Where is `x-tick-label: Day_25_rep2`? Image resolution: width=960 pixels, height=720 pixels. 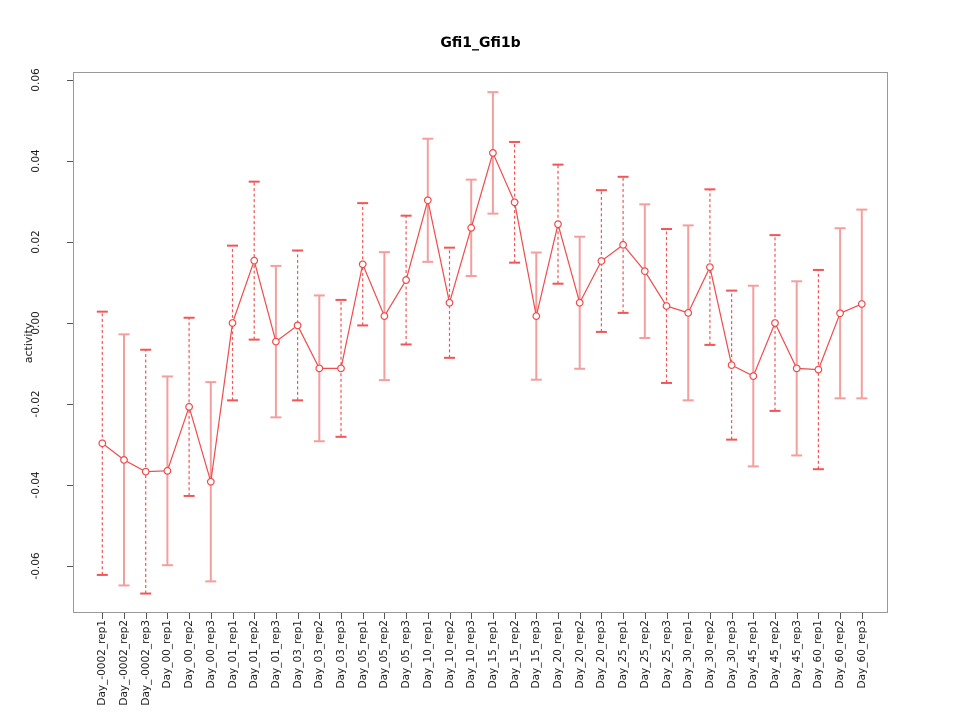 x-tick-label: Day_25_rep2 is located at coordinates (644, 654).